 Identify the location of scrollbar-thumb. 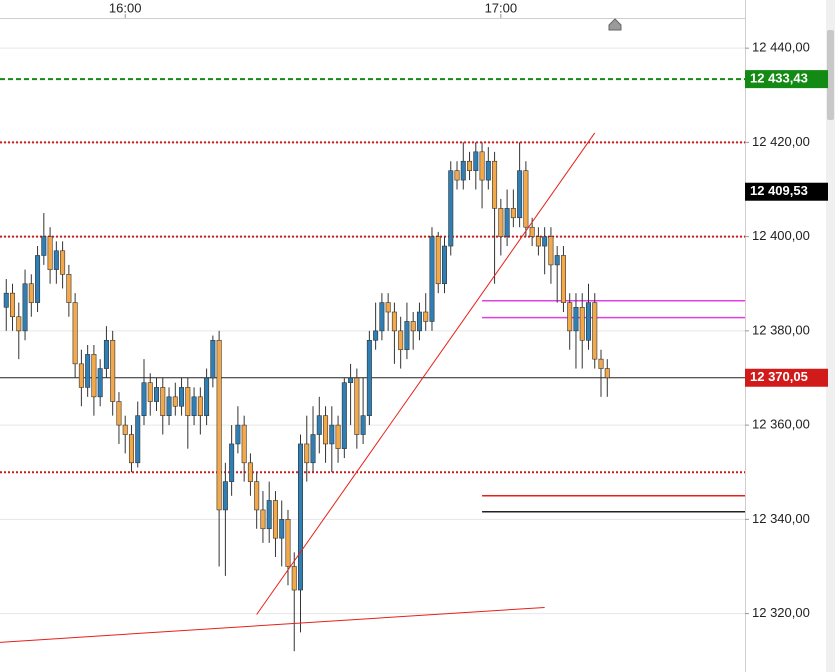
(830, 75).